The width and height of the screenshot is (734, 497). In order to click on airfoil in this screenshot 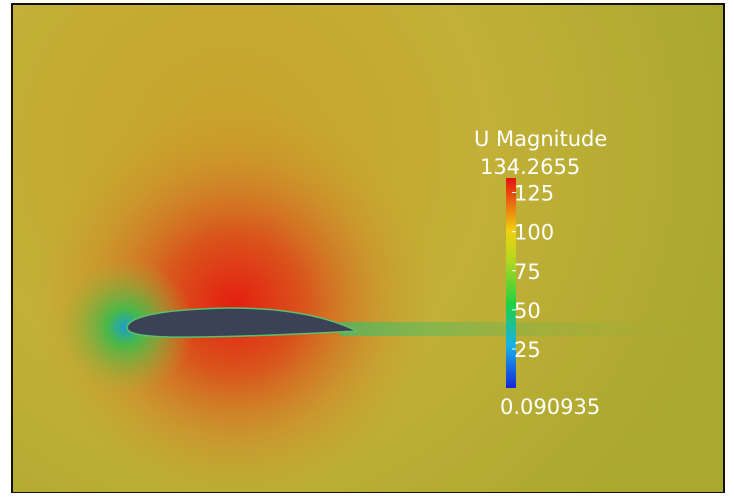, I will do `click(242, 322)`.